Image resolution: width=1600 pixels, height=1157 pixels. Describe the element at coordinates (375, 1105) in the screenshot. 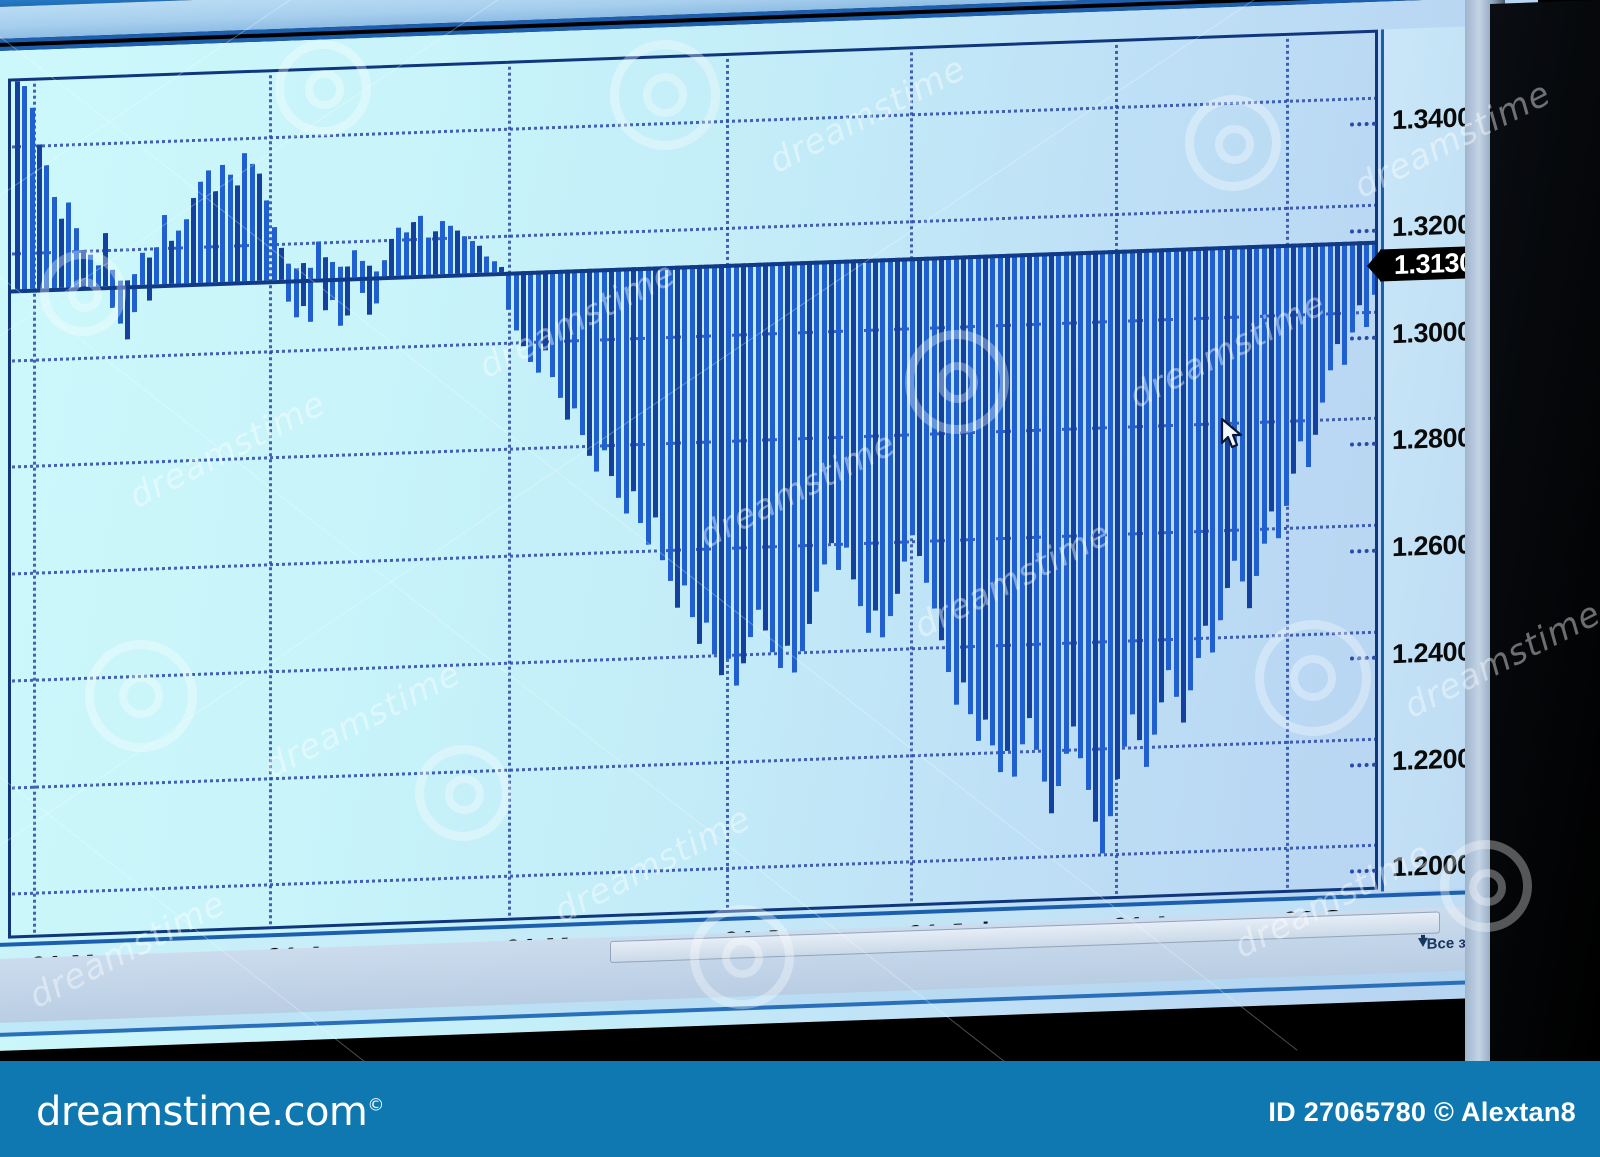

I see `copyright-mark: ©` at that location.